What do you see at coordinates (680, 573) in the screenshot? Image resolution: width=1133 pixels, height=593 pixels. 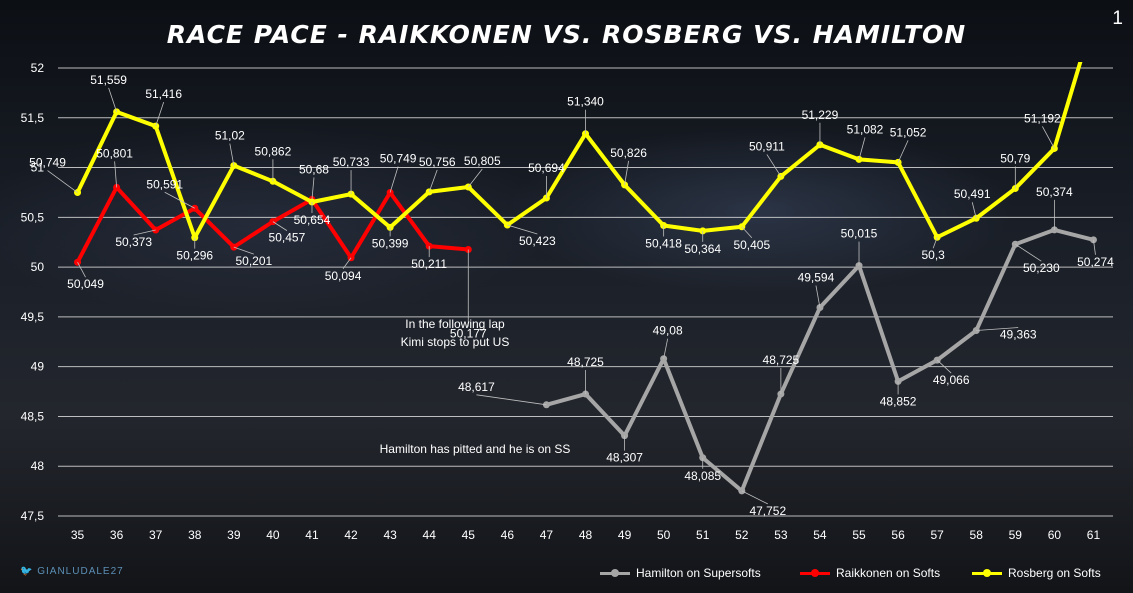 I see `legend-item-hamilton: Hamilton on Supersofts` at bounding box center [680, 573].